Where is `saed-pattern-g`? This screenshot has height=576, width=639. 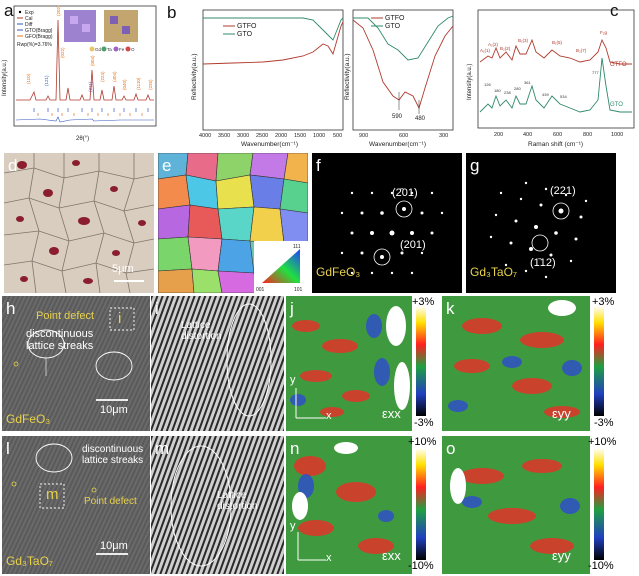 saed-pattern-g is located at coordinates (538, 230).